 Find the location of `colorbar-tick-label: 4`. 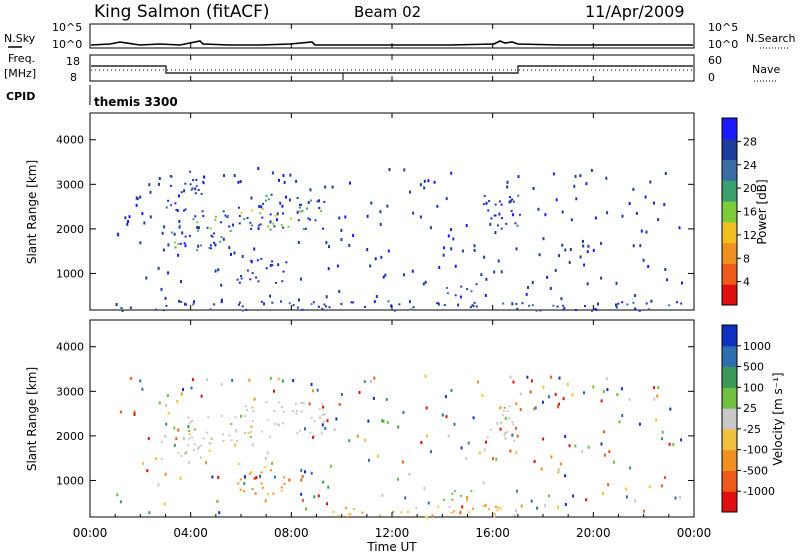

colorbar-tick-label: 4 is located at coordinates (746, 282).